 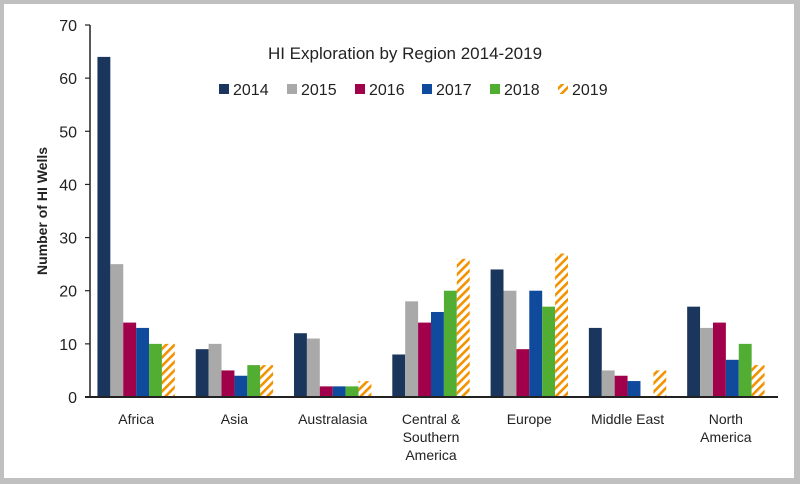 I want to click on legend-label-2016: 2016, so click(x=387, y=90).